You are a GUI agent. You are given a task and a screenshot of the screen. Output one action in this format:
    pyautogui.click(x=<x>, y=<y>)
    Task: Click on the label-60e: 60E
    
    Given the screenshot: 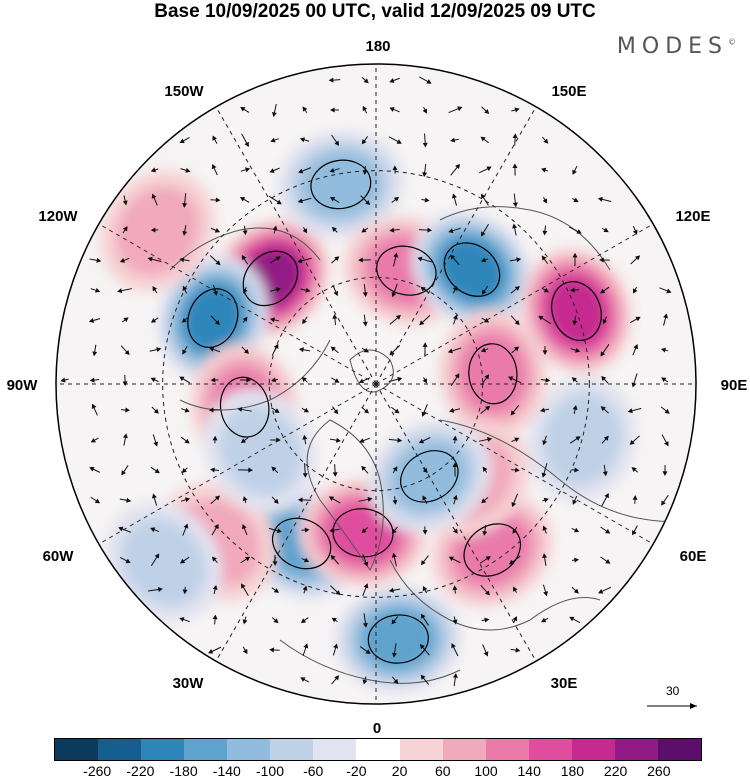 What is the action you would take?
    pyautogui.click(x=693, y=556)
    